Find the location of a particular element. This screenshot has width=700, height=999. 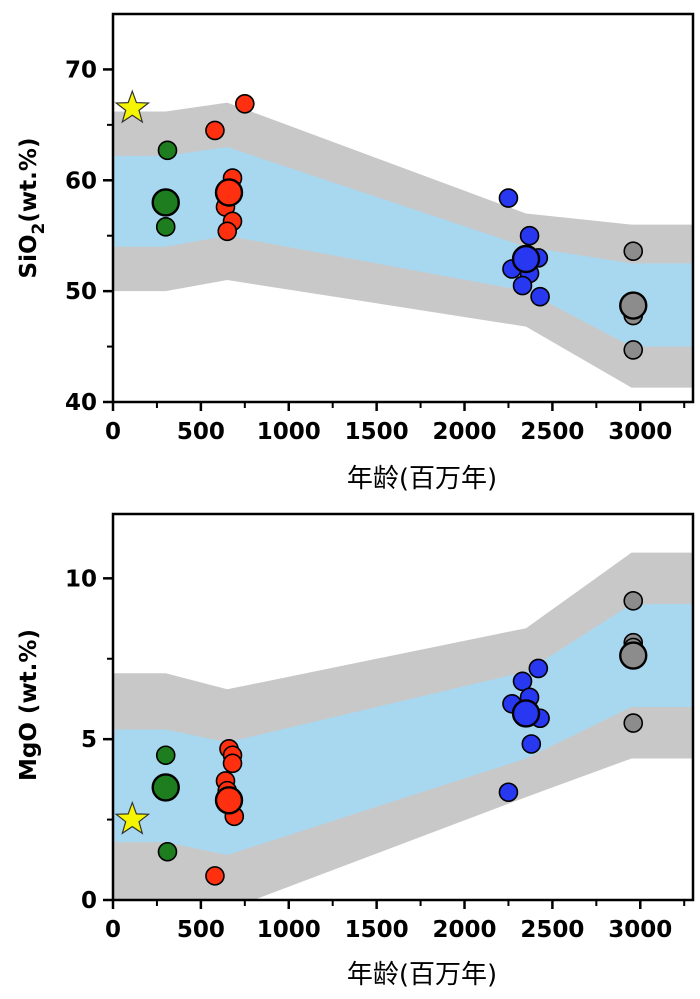

mgo-green-mean-point is located at coordinates (165, 787).